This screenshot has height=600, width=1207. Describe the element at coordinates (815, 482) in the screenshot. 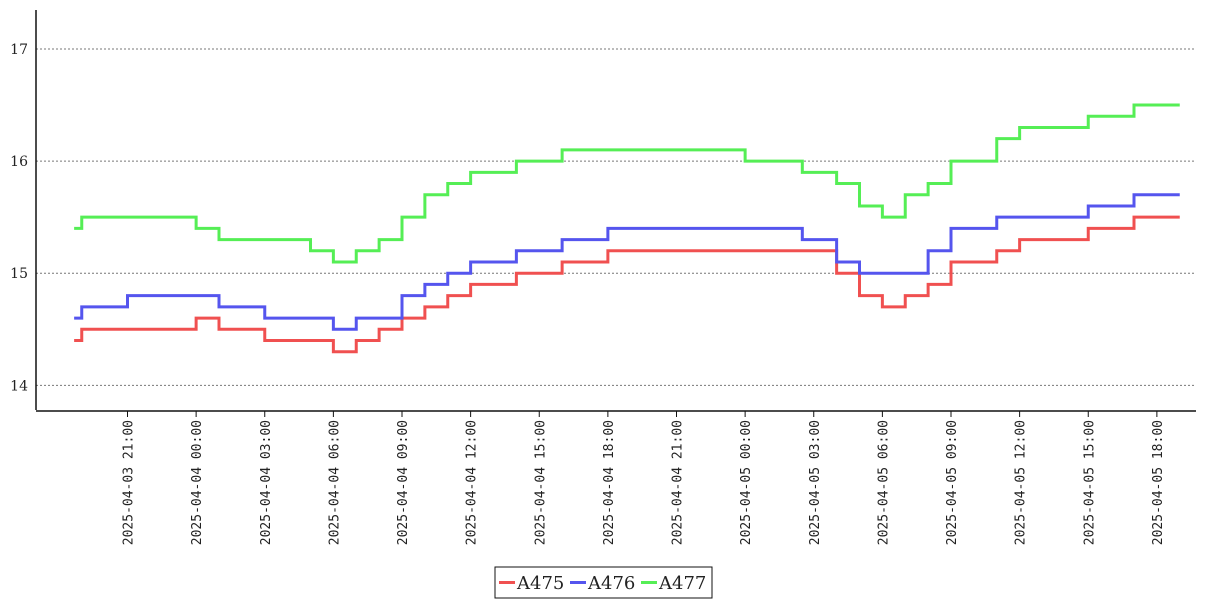

I see `x-tick-label: 2025-04-05 03:00` at that location.